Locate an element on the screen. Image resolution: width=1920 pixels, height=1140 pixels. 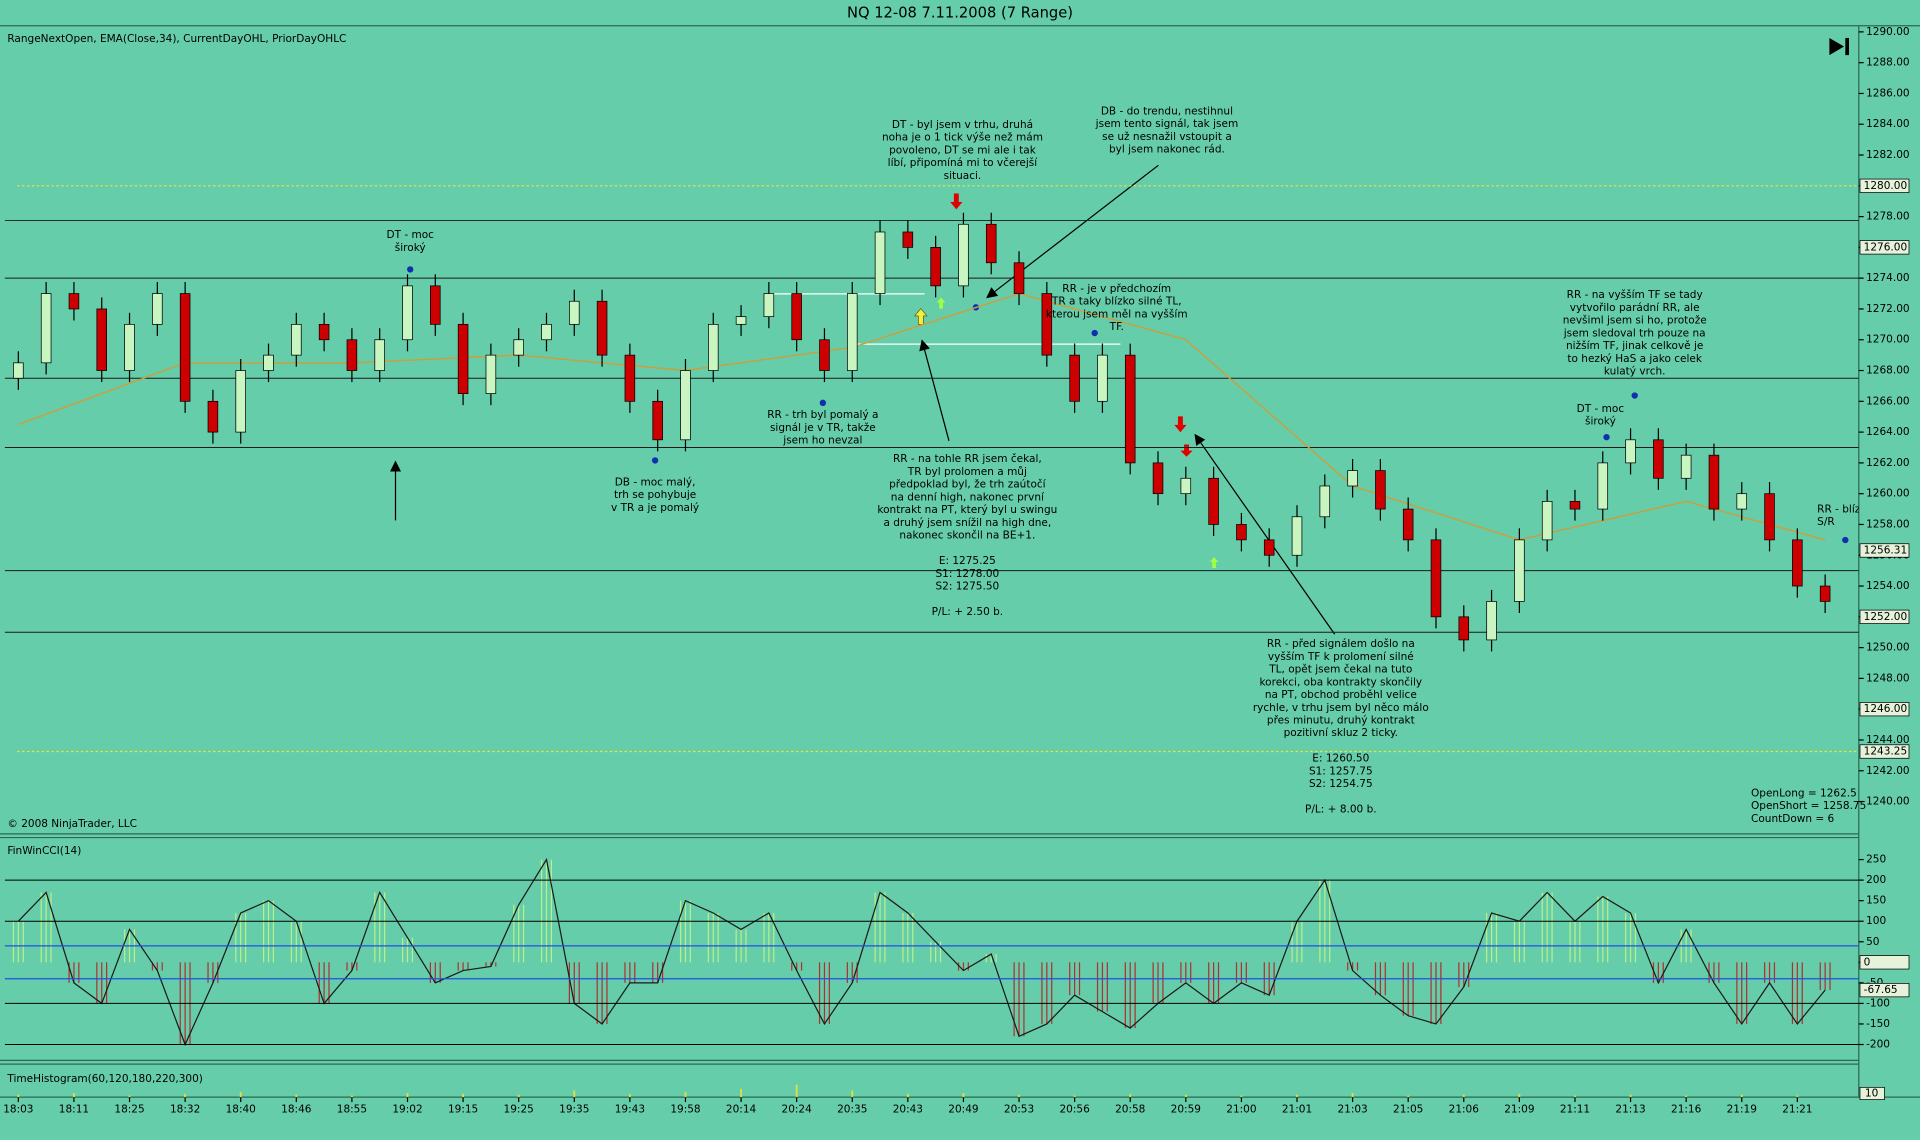
x-tick-label: 20:35 is located at coordinates (852, 1109).